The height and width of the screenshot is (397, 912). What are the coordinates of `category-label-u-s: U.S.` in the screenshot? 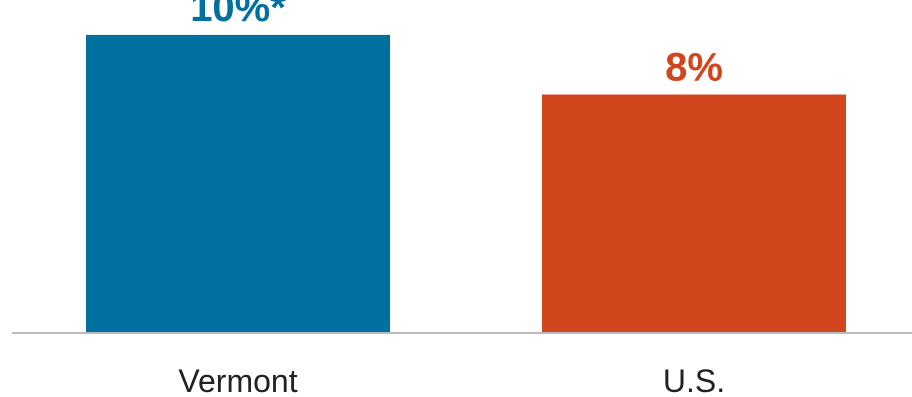 It's located at (694, 380).